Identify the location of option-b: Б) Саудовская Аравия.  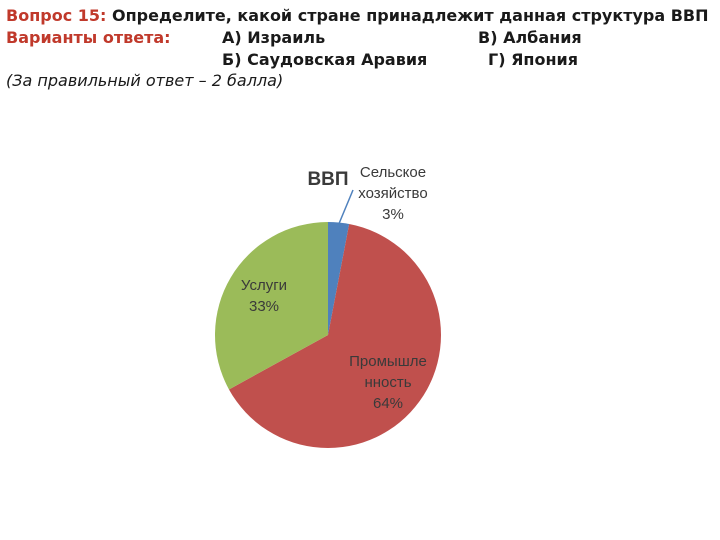
(325, 59).